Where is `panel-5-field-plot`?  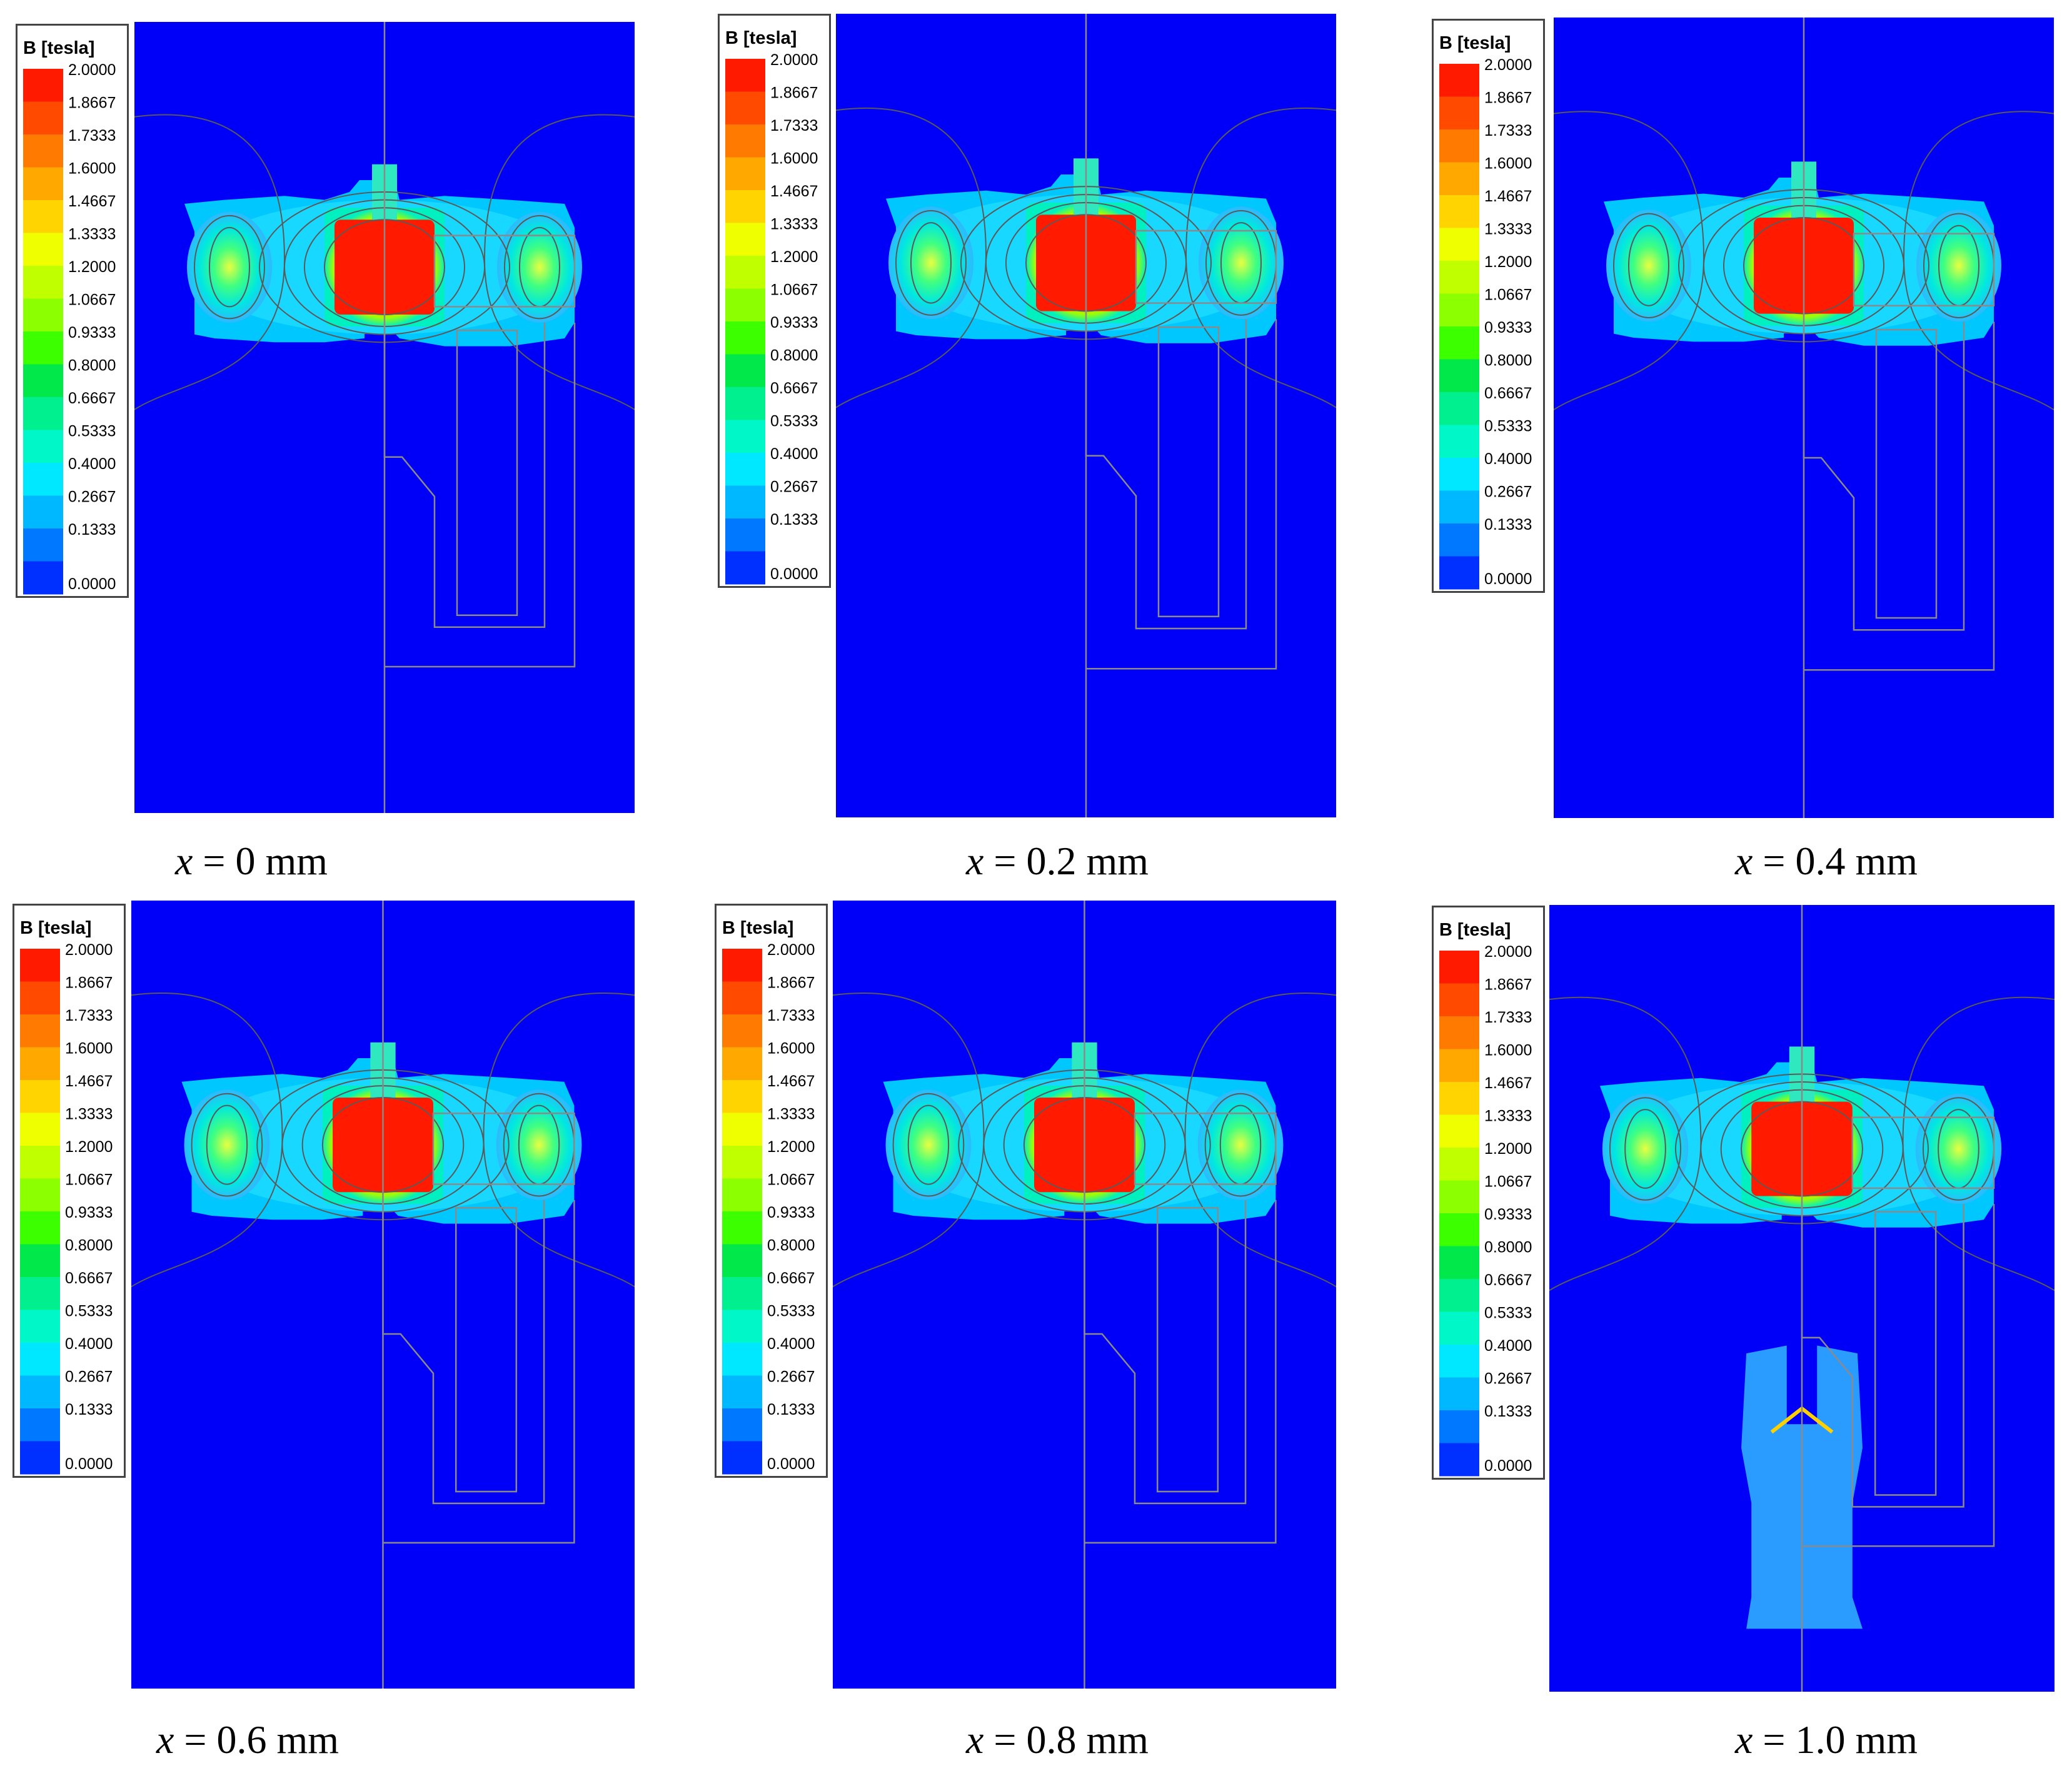
panel-5-field-plot is located at coordinates (1084, 1295).